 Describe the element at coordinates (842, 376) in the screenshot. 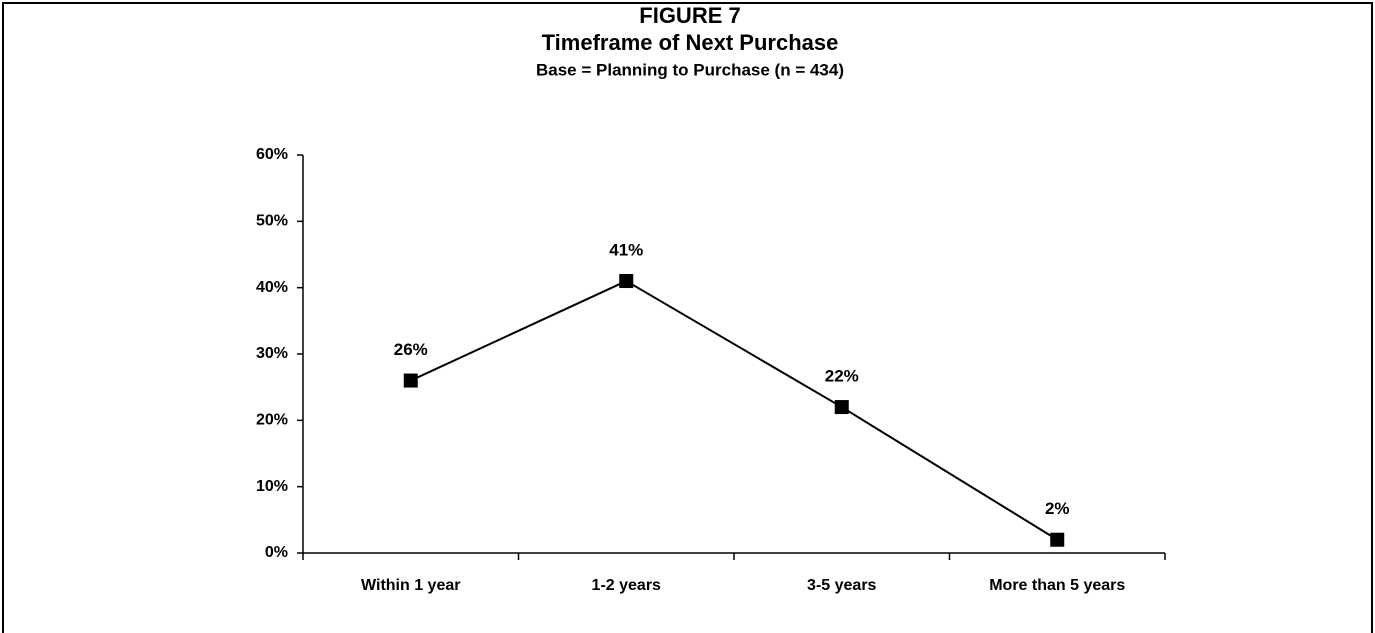

I see `data-label: 22%` at that location.